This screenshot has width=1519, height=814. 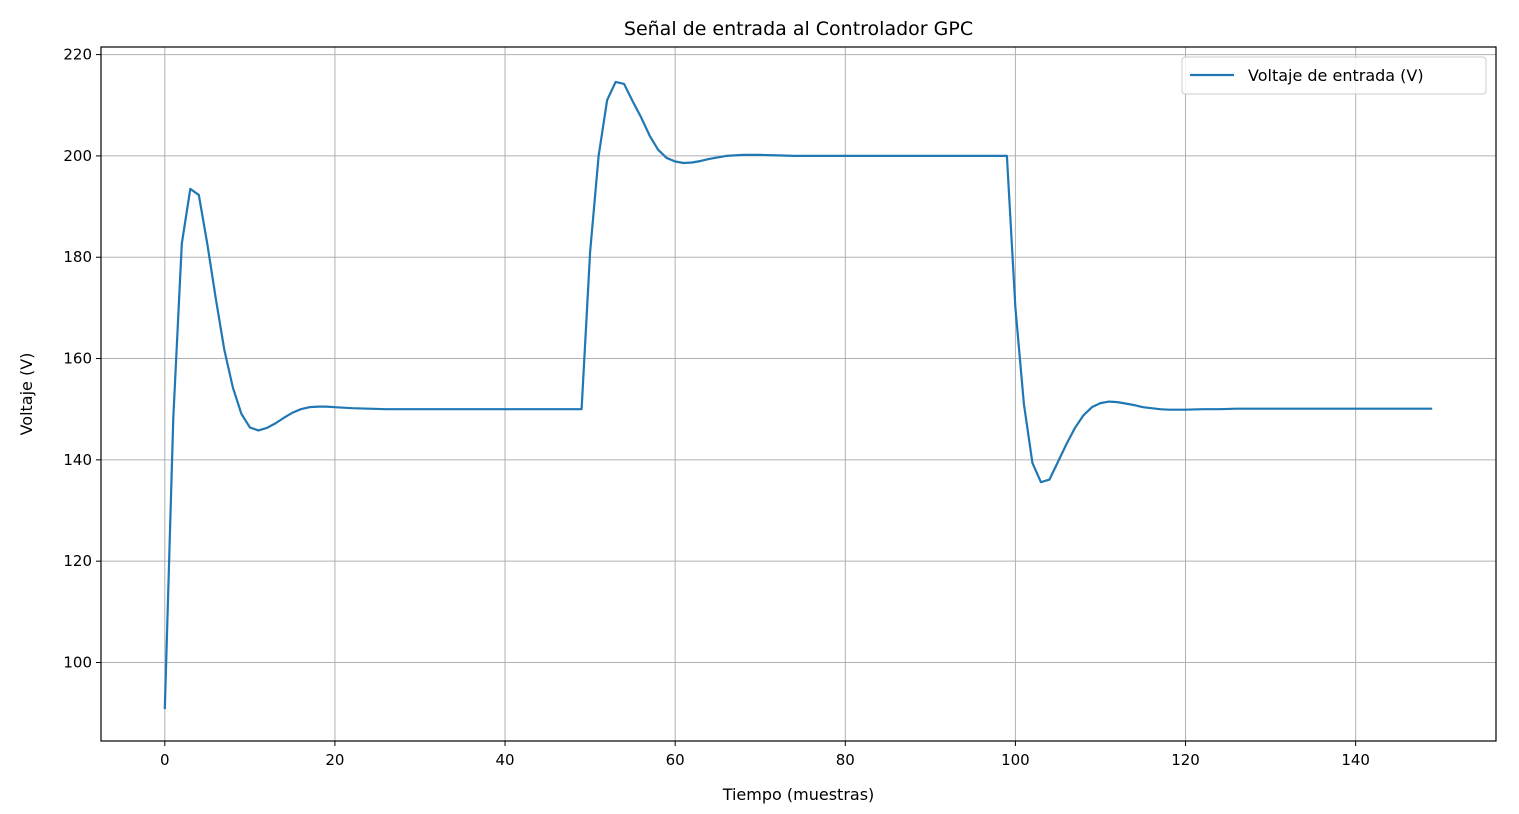 What do you see at coordinates (77, 156) in the screenshot?
I see `y-tick-label: 200` at bounding box center [77, 156].